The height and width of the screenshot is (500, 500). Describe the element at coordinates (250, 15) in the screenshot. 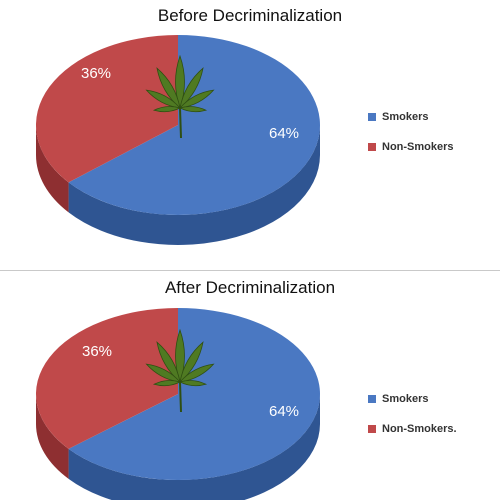

I see `chart-title: Before Decriminalization` at that location.